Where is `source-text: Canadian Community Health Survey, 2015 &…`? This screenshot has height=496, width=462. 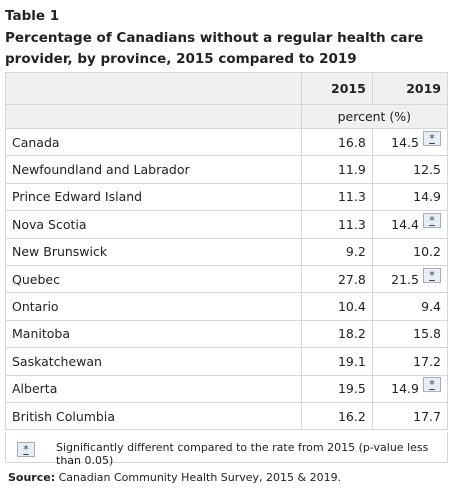
source-text: Canadian Community Health Survey, 2015 &… is located at coordinates (200, 477).